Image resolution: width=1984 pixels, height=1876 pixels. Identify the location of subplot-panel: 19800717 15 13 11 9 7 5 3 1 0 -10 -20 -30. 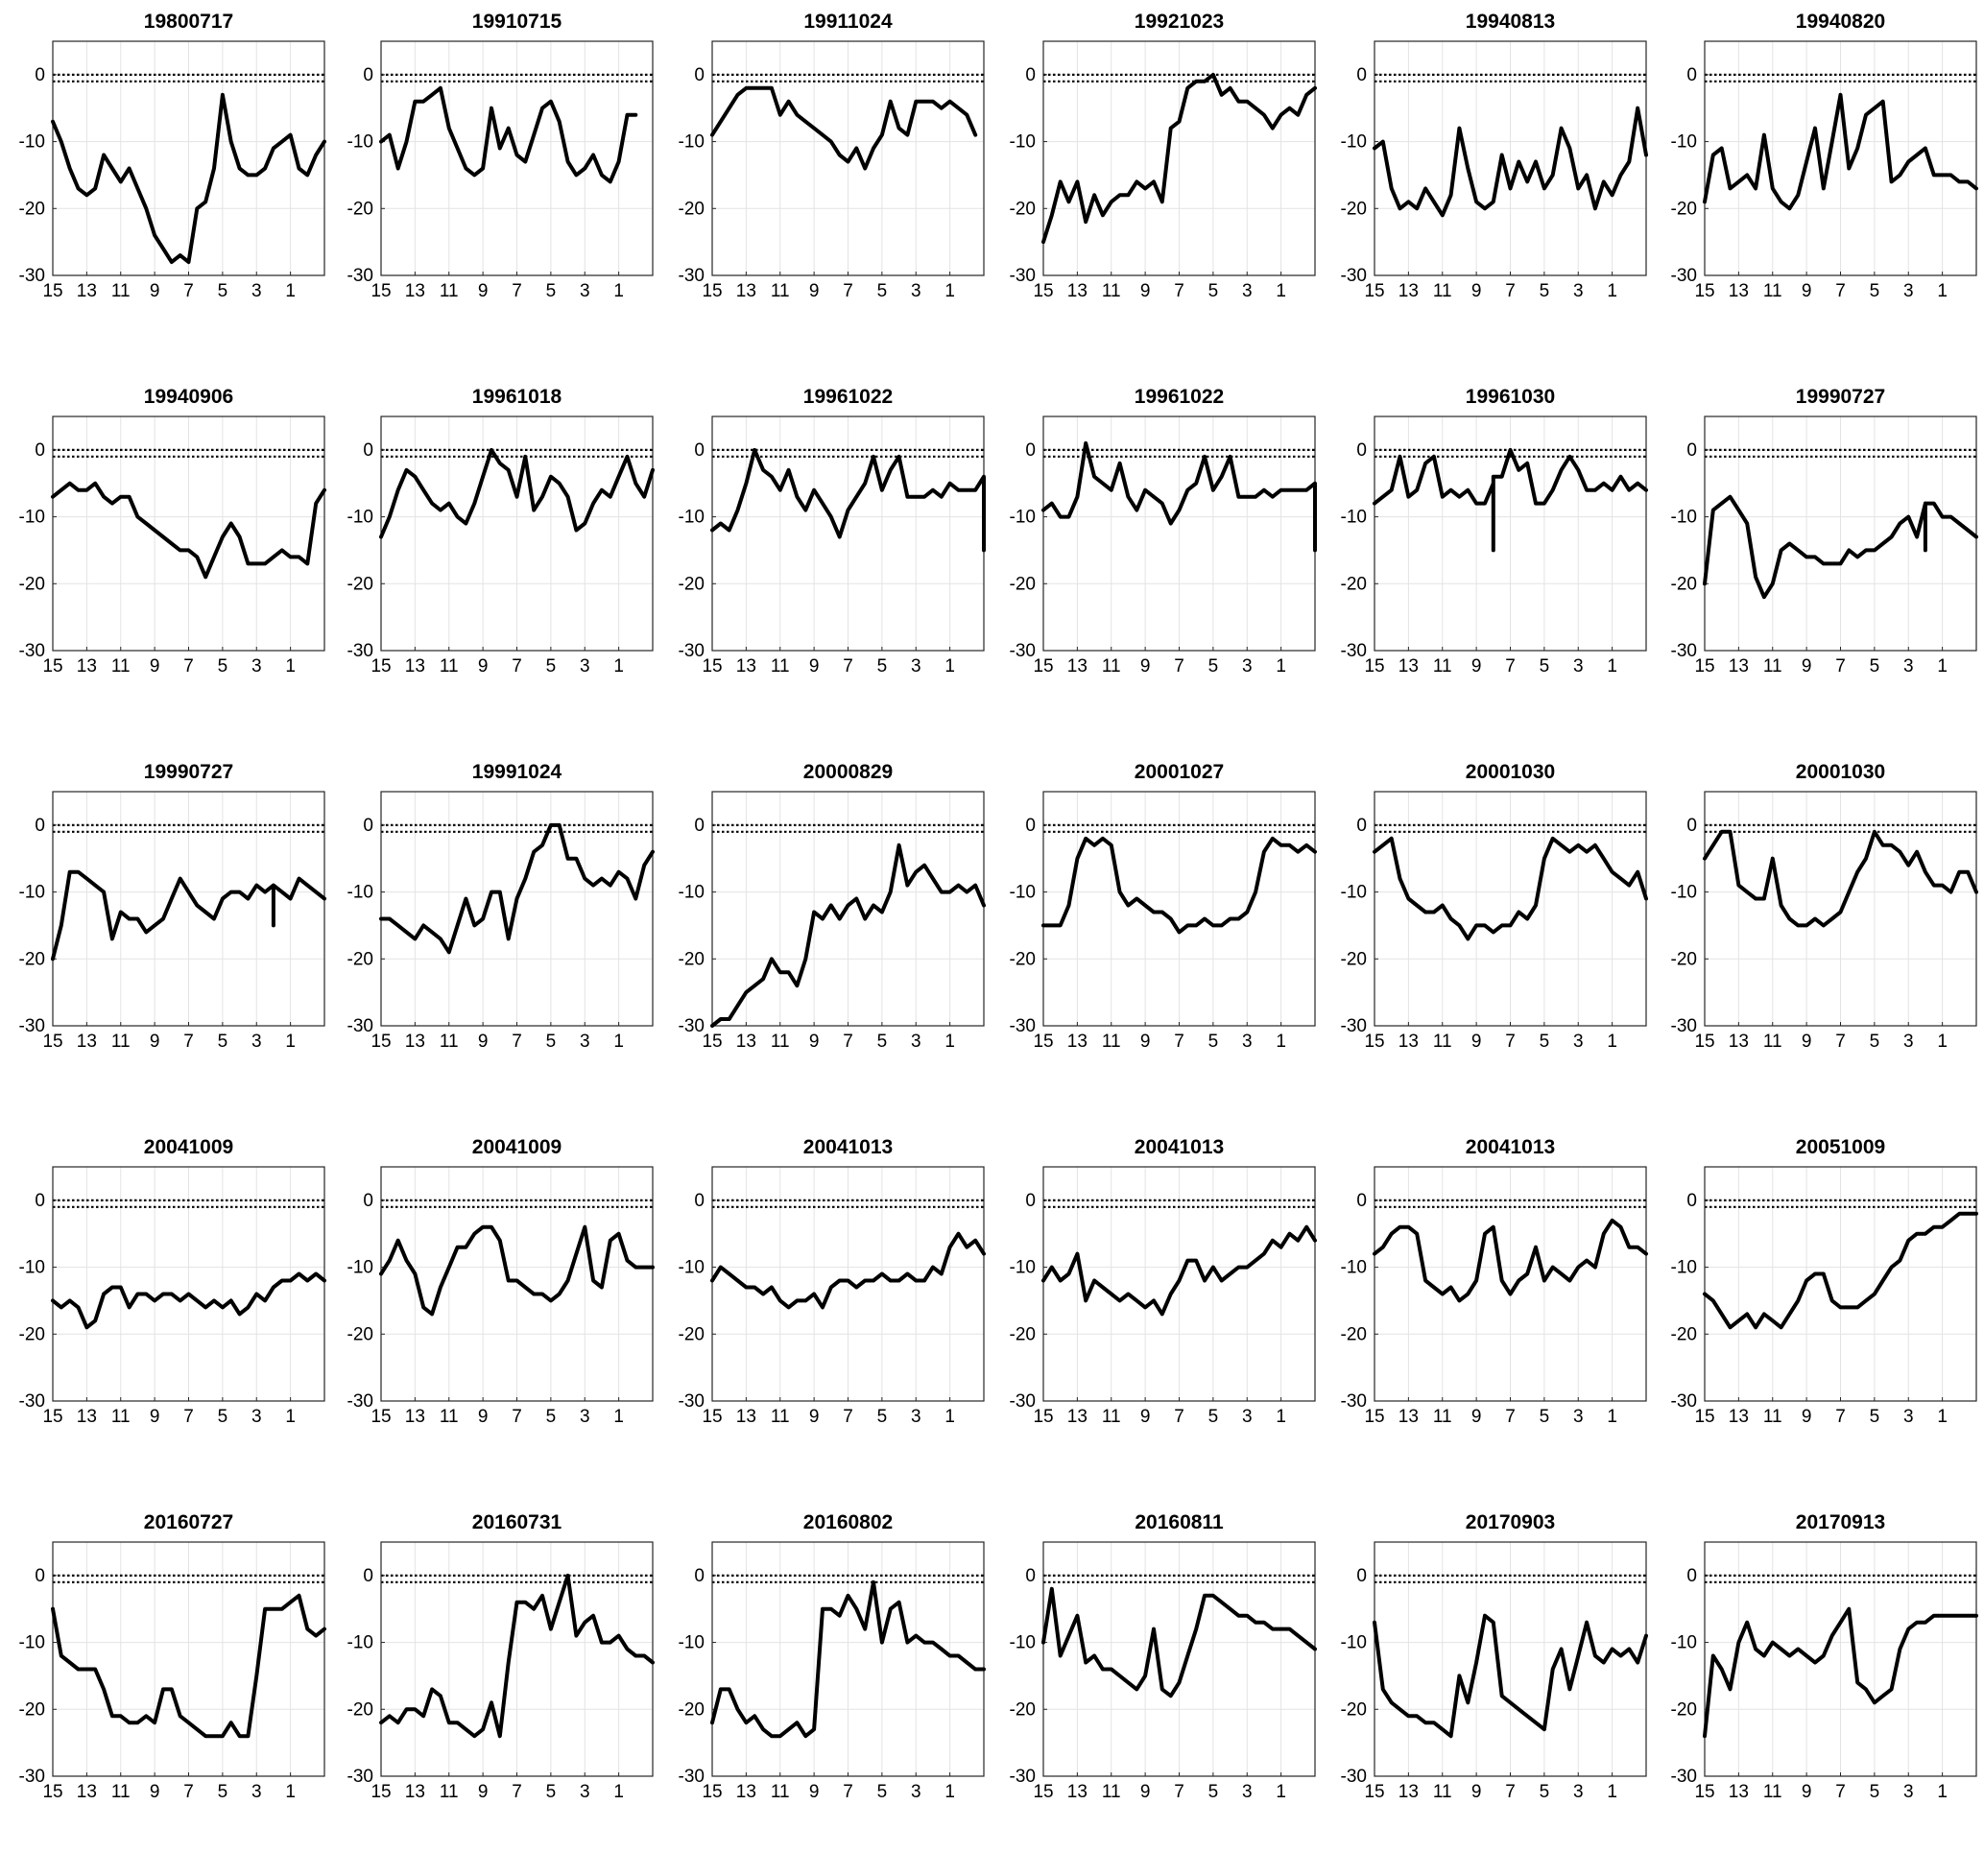
(163, 187).